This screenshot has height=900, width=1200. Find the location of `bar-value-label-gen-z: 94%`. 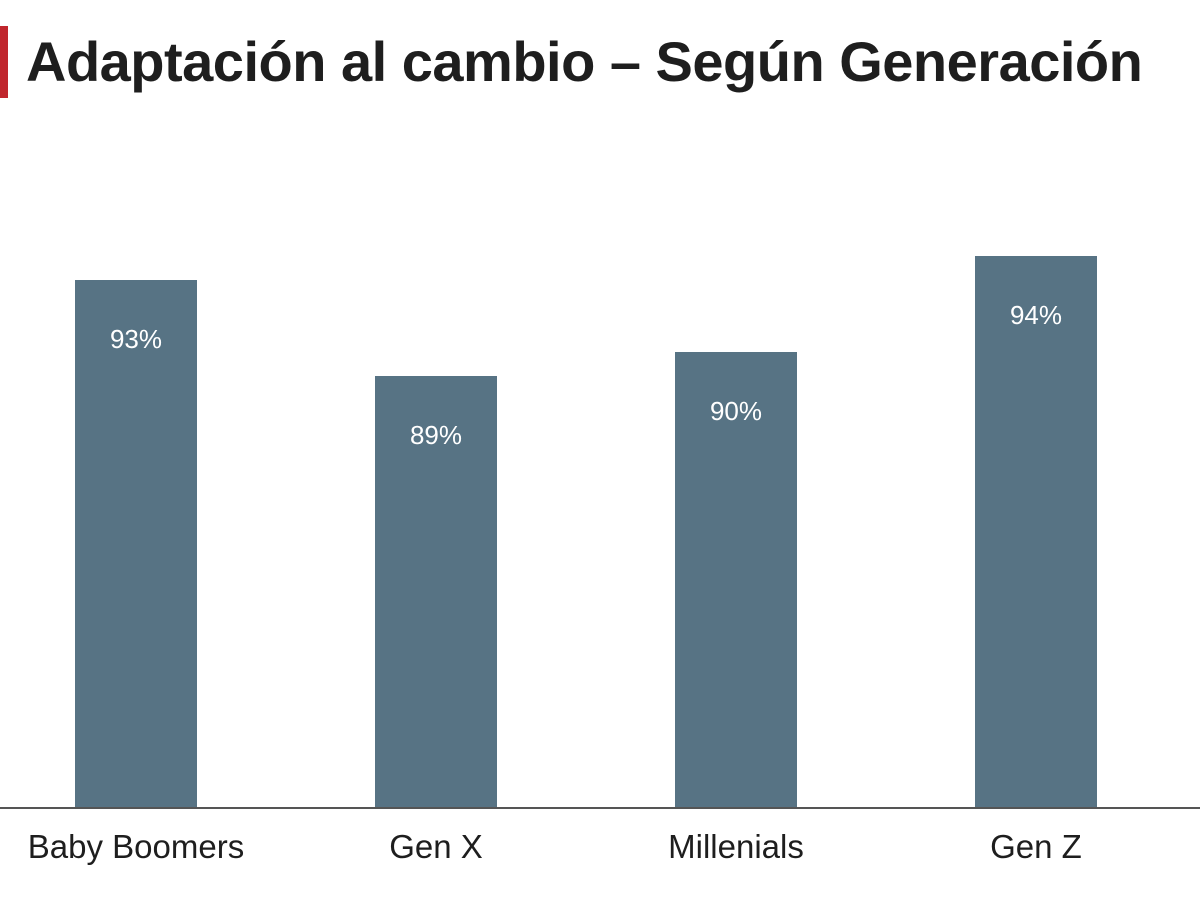

bar-value-label-gen-z: 94% is located at coordinates (1036, 315).